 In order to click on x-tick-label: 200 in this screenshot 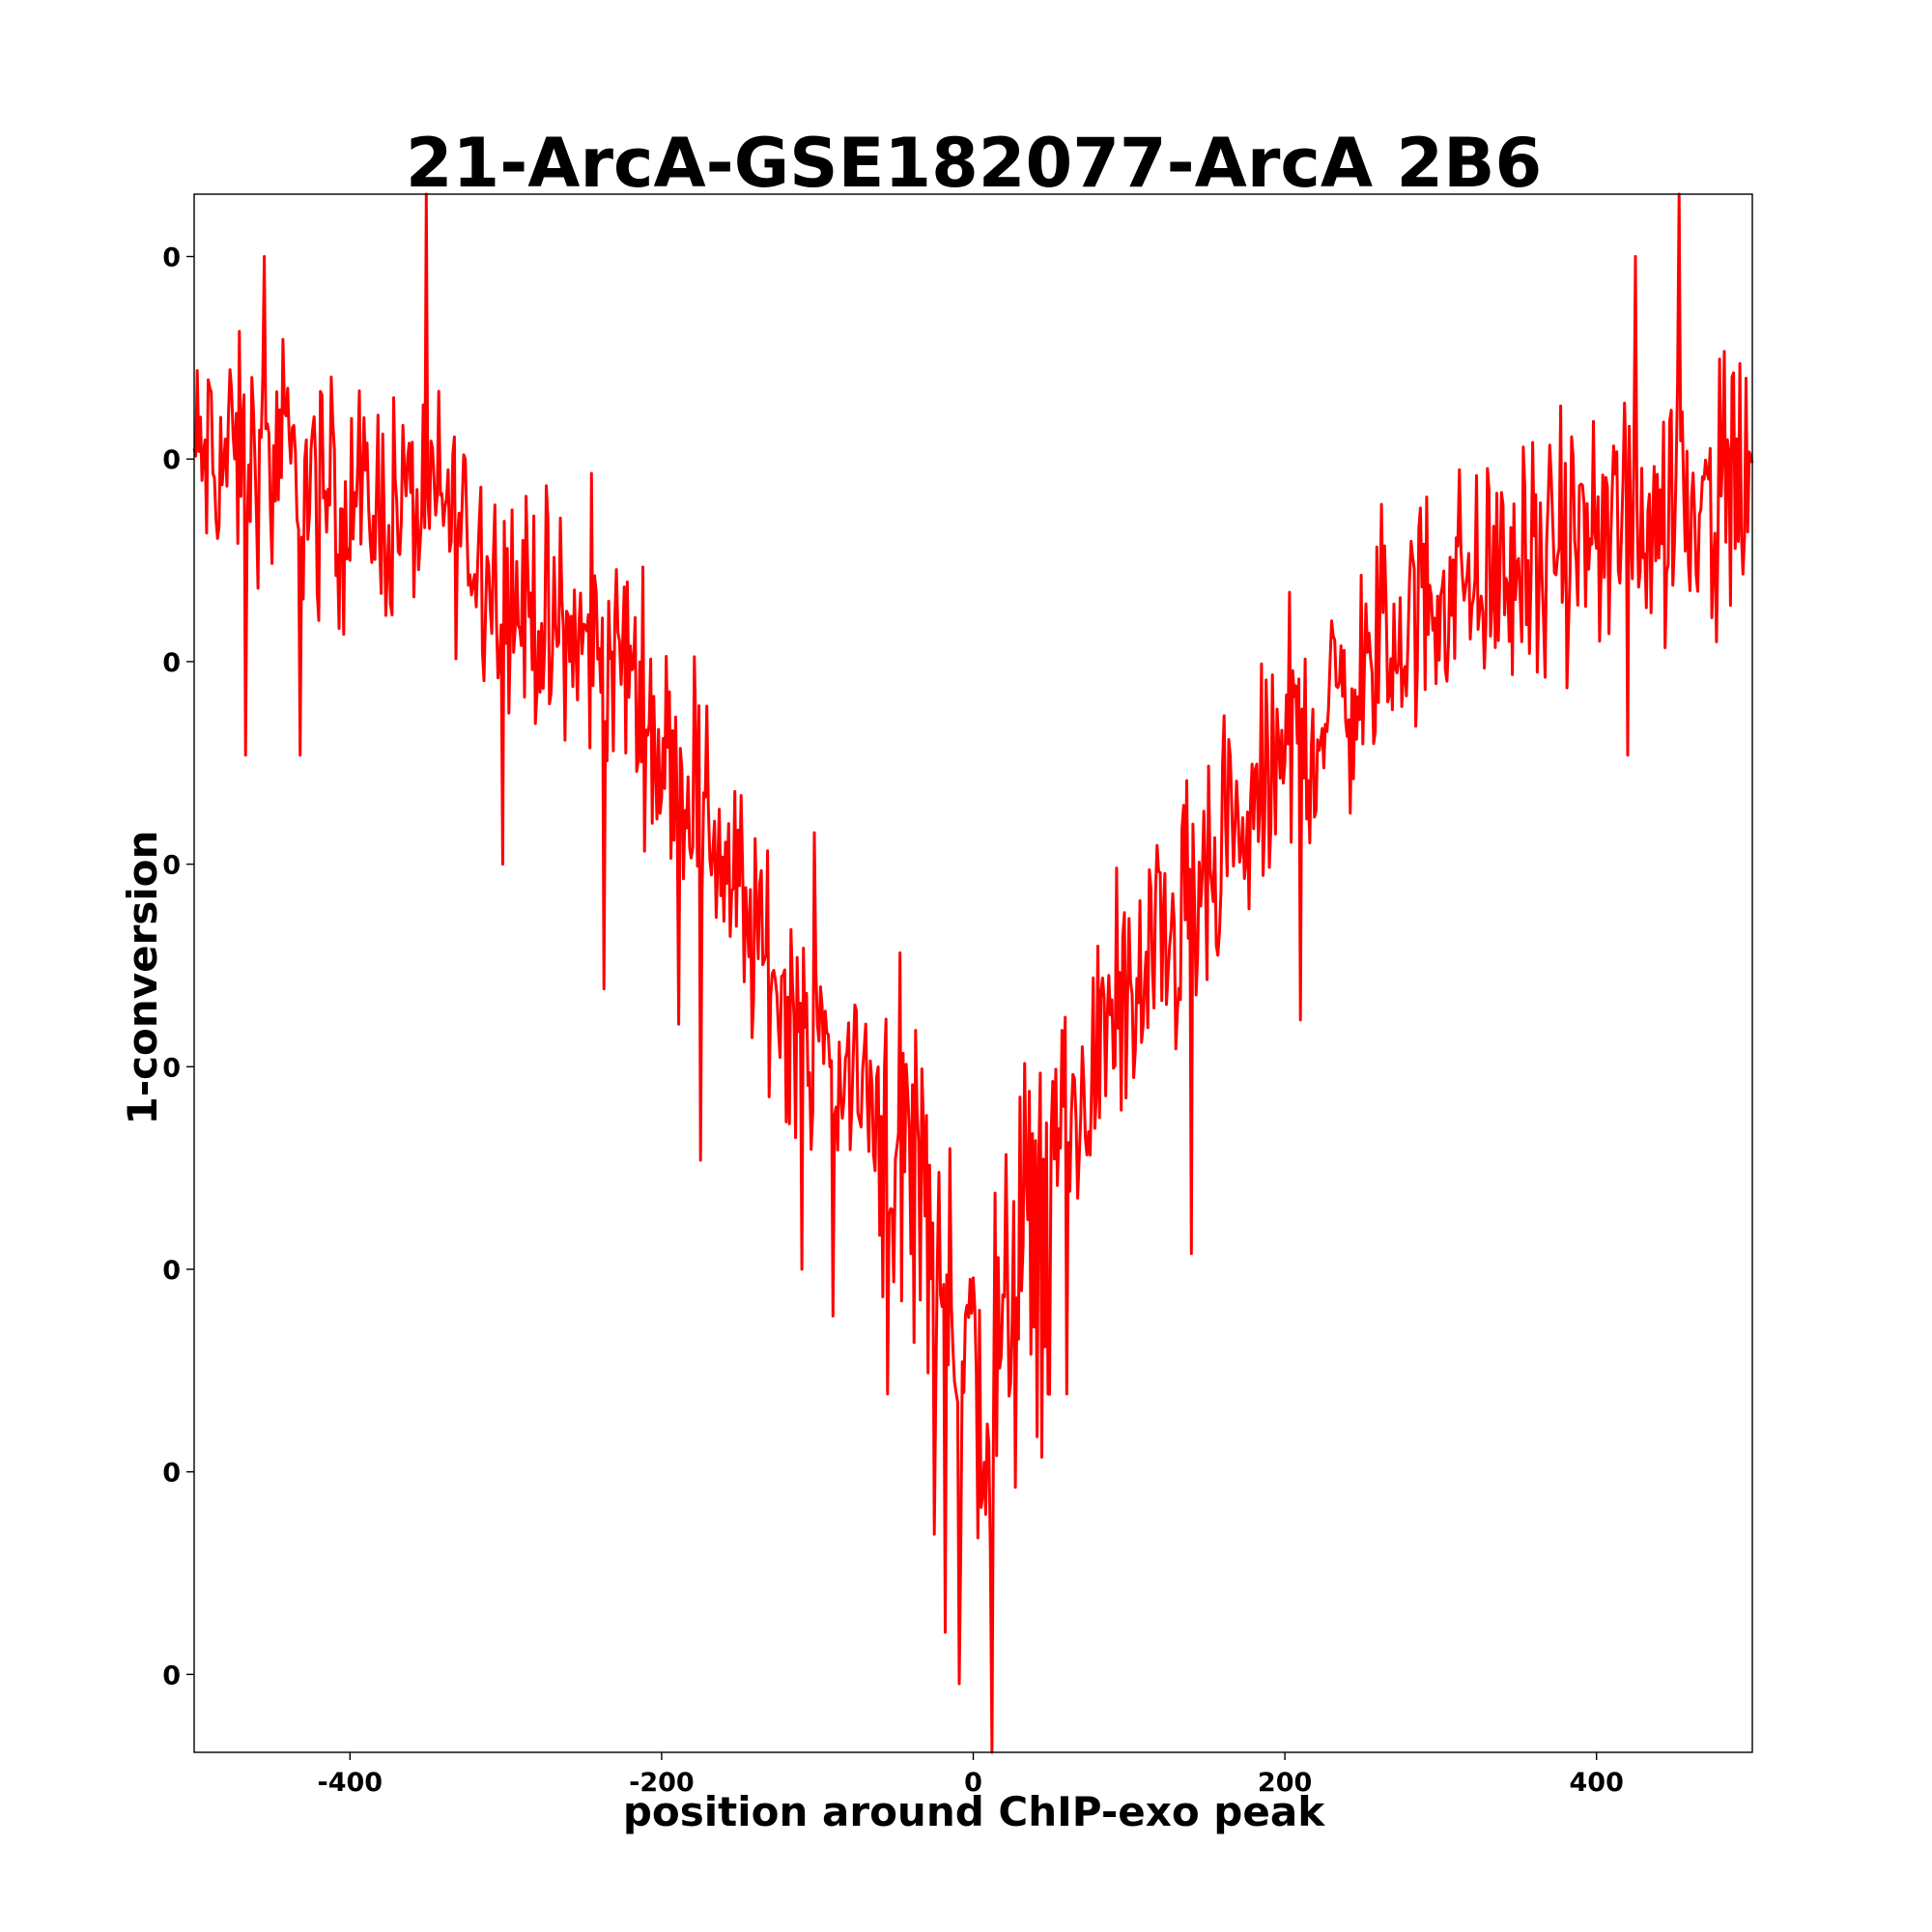, I will do `click(1285, 1783)`.